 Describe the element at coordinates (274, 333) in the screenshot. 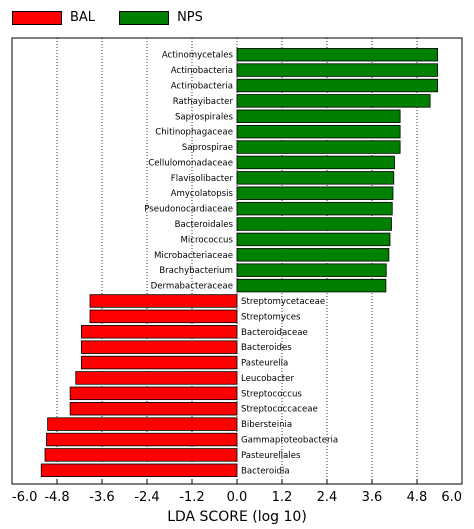

I see `bar-label-18: Bacteroidaceae` at that location.